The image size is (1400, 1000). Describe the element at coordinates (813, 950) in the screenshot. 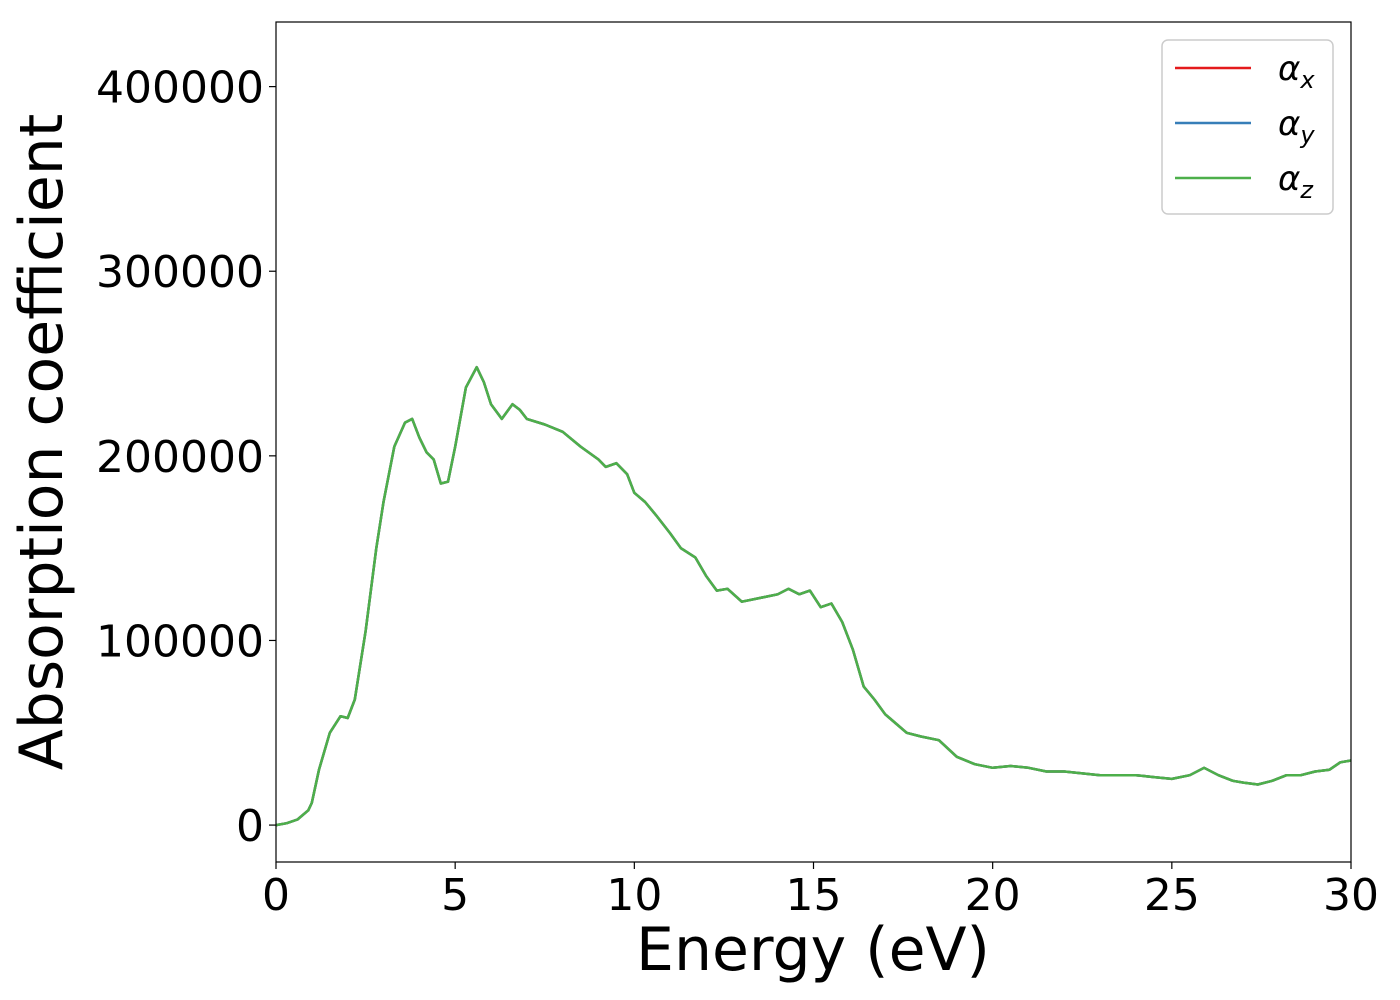

I see `x-axis-label: Energy (eV)` at that location.